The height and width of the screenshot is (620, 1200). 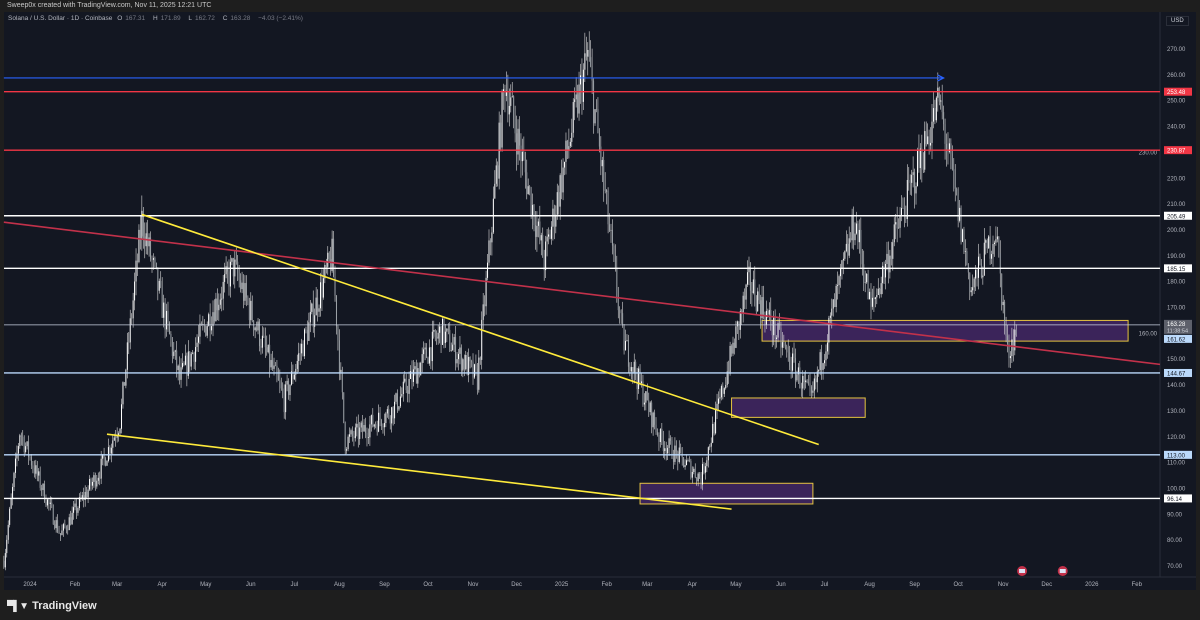 What do you see at coordinates (60, 18) in the screenshot?
I see `symbol-title: Solana / U.S. Dollar · 1D · Coinbase` at bounding box center [60, 18].